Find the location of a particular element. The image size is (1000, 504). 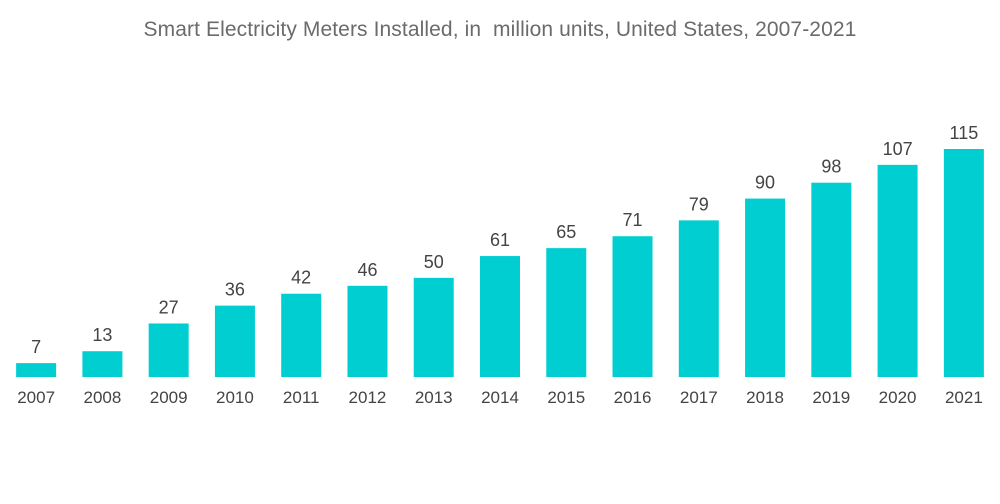

value-label-2018: 90 is located at coordinates (765, 183).